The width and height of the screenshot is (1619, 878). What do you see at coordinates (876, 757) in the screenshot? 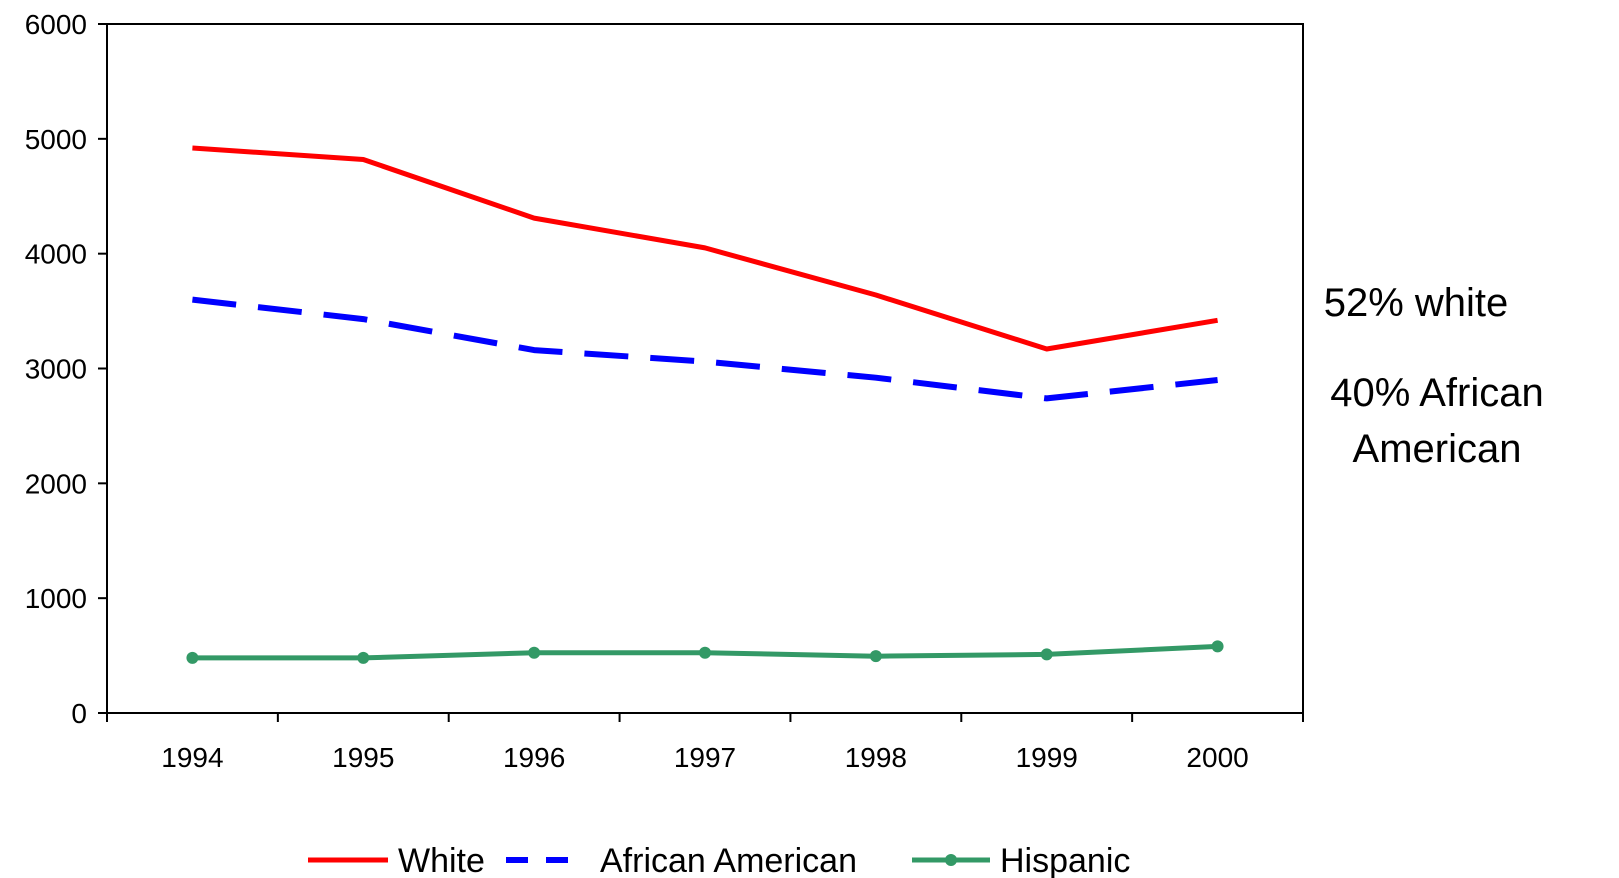
I see `x-tick-label: 1998` at bounding box center [876, 757].